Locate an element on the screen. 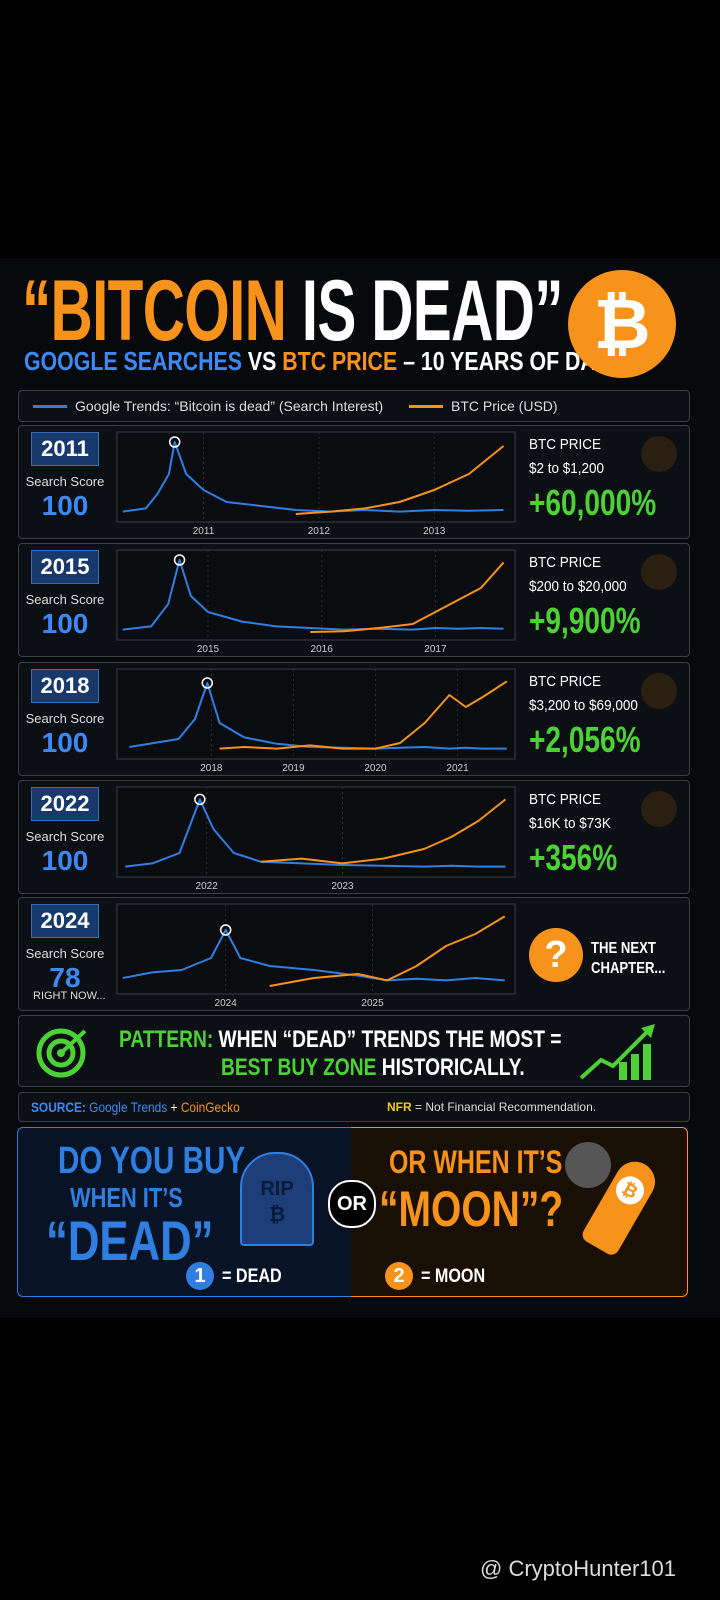 This screenshot has height=1600, width=720. question-icon: ? is located at coordinates (556, 955).